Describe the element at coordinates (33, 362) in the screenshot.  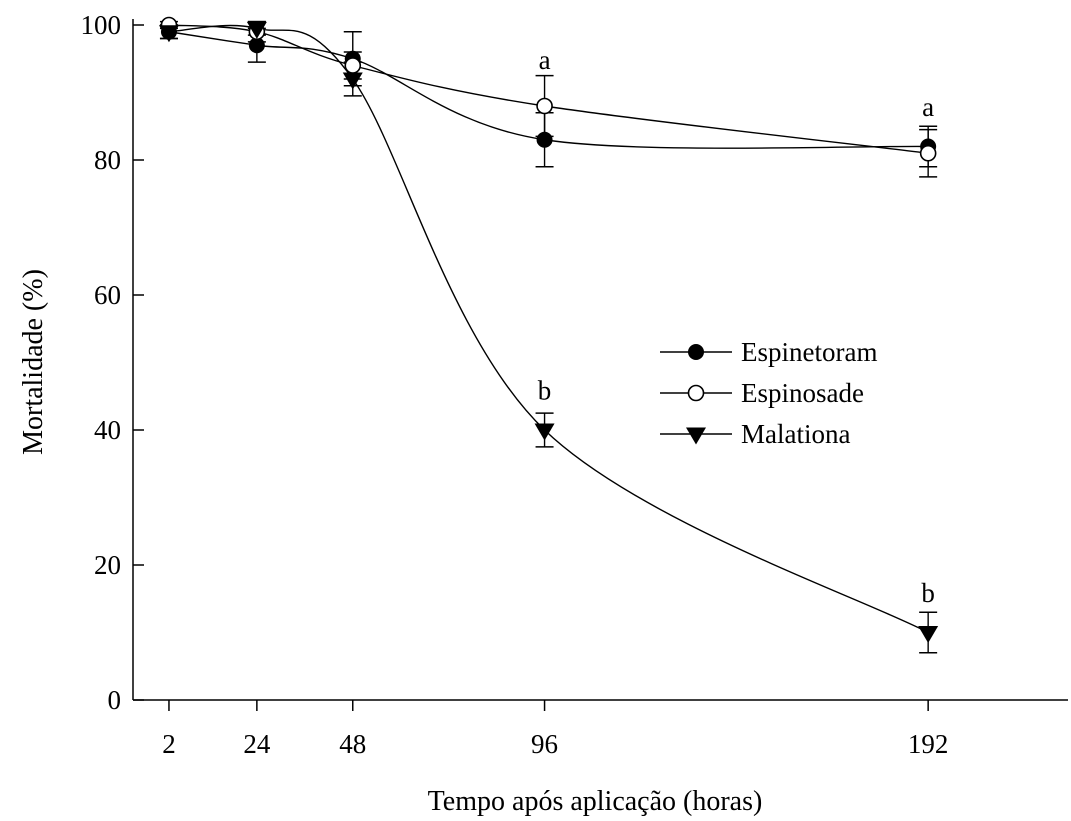
I see `y-axis-label: Mortalidade (%)` at that location.